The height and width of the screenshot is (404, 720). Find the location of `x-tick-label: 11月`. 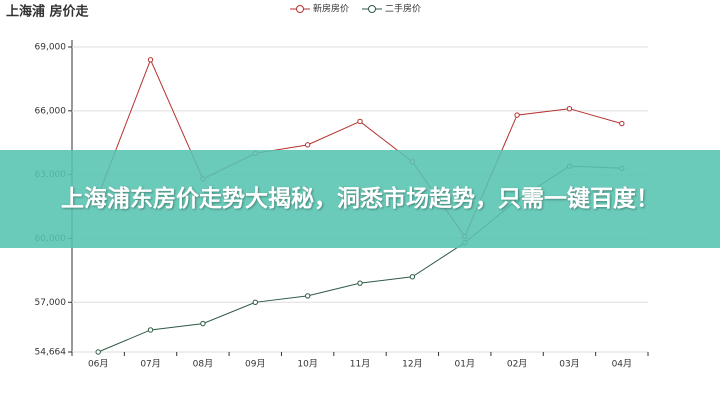

x-tick-label: 11月 is located at coordinates (360, 364).